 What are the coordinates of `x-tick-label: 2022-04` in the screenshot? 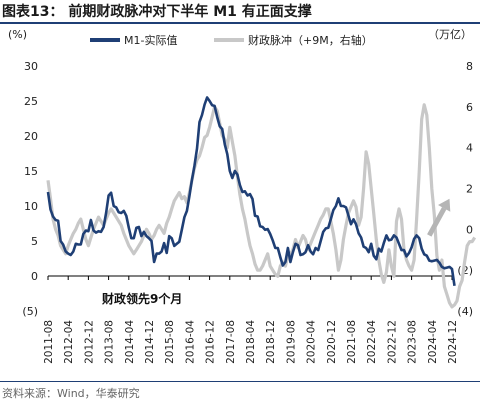 It's located at (372, 342).